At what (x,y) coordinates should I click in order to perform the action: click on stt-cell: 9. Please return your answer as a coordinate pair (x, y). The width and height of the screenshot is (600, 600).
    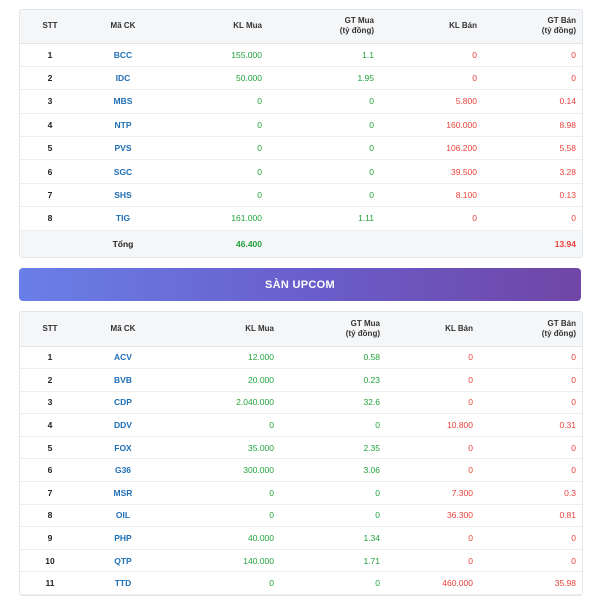
    Looking at the image, I should click on (50, 538).